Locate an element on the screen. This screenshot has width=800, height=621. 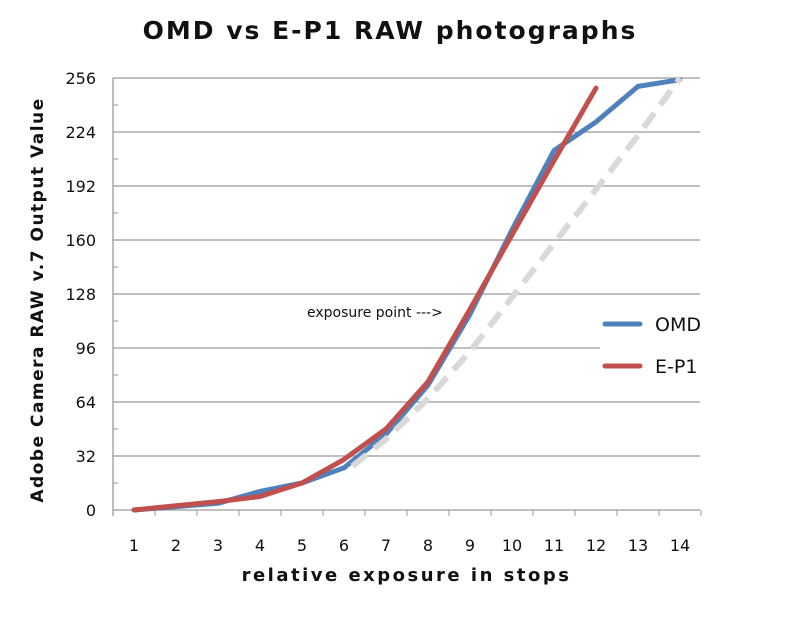
y-tick-label: 32 is located at coordinates (86, 456).